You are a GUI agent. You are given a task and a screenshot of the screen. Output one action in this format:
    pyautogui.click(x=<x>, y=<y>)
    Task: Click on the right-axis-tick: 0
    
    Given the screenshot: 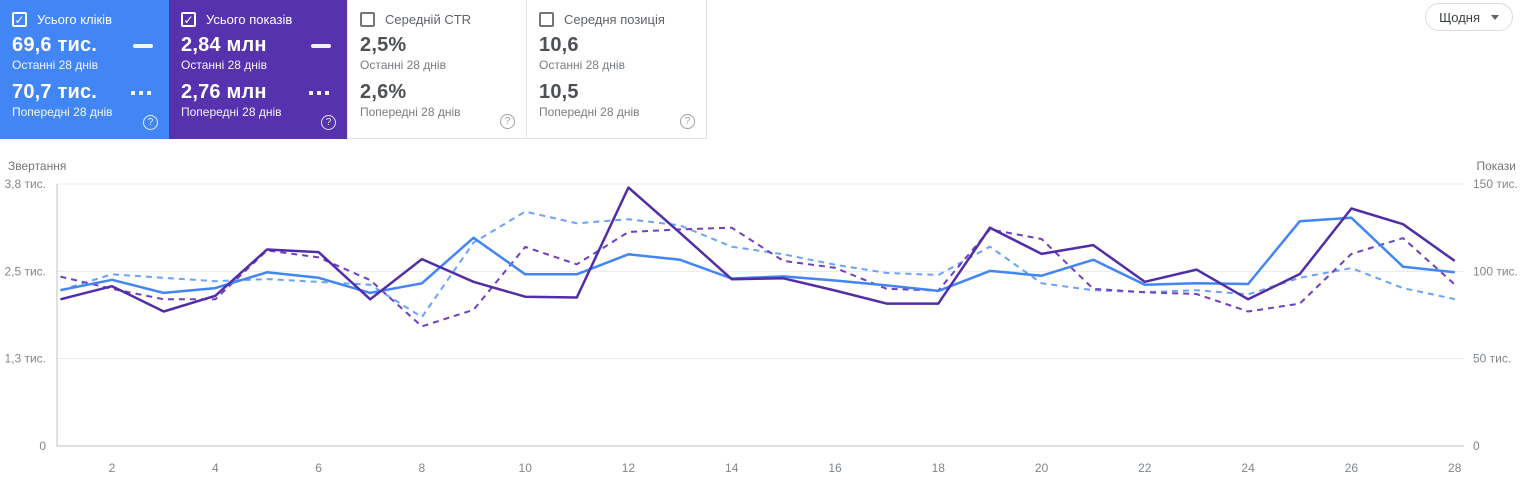 What is the action you would take?
    pyautogui.click(x=1476, y=446)
    